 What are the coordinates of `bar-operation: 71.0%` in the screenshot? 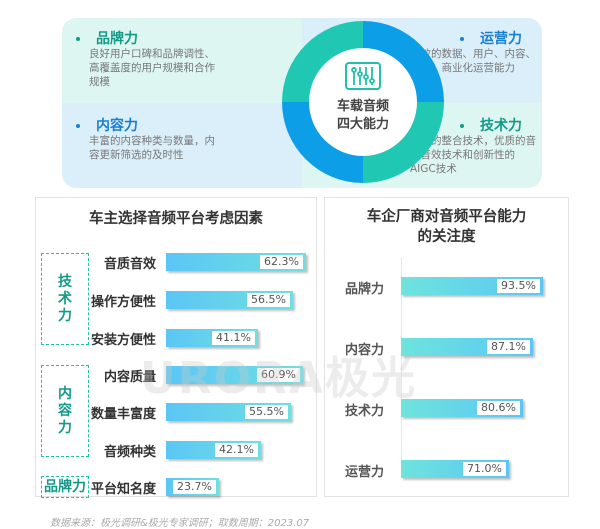 It's located at (455, 469).